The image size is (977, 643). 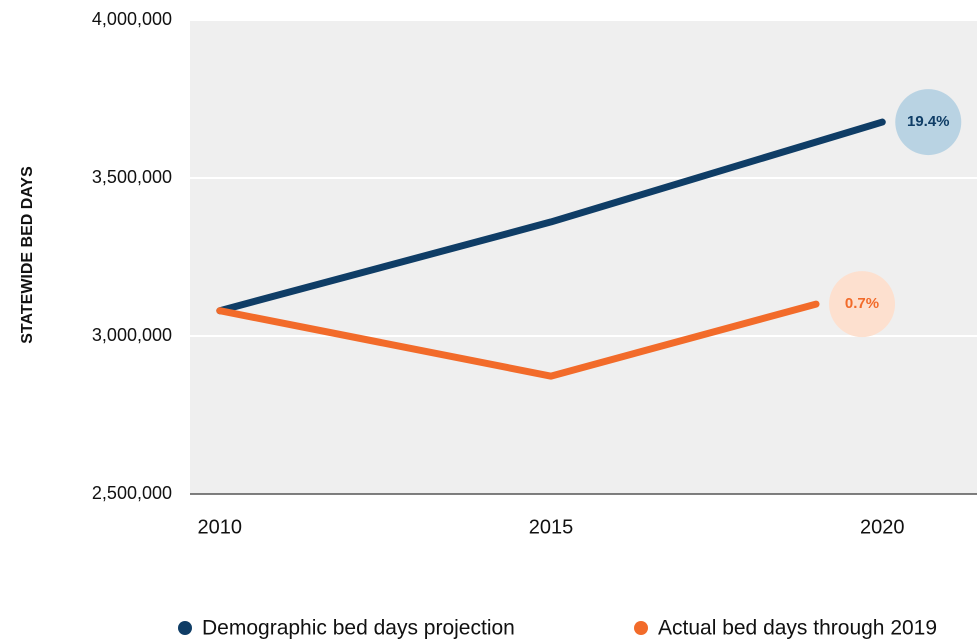 I want to click on x-tick-label: 2010, so click(x=220, y=527).